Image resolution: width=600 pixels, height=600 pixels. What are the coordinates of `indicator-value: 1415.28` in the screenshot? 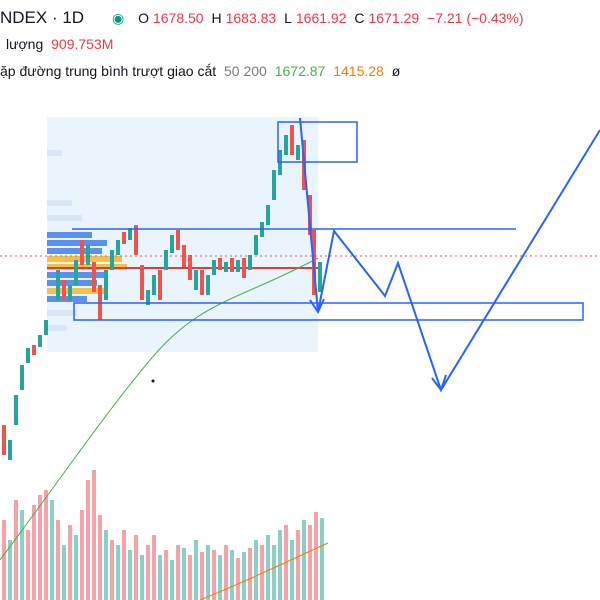 It's located at (358, 71).